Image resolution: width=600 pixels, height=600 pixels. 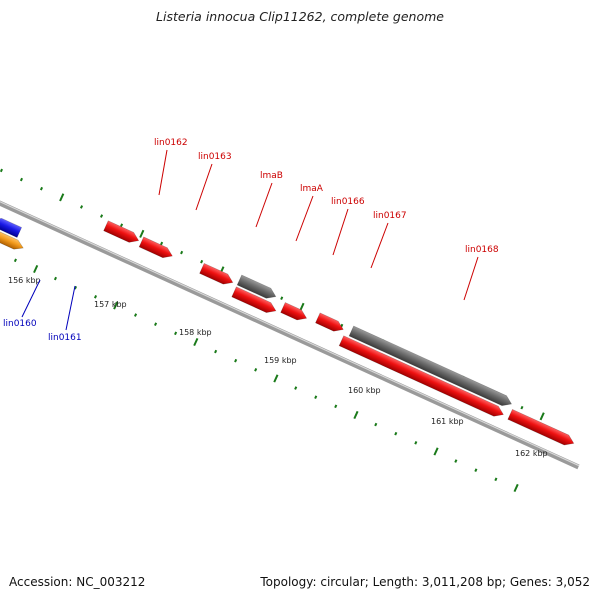 What do you see at coordinates (348, 202) in the screenshot?
I see `gene-label: lin0166` at bounding box center [348, 202].